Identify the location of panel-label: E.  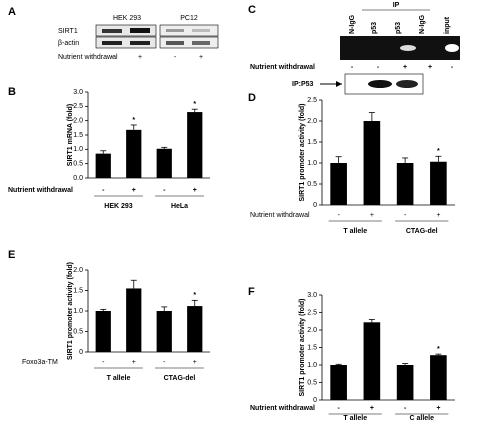
(11, 255).